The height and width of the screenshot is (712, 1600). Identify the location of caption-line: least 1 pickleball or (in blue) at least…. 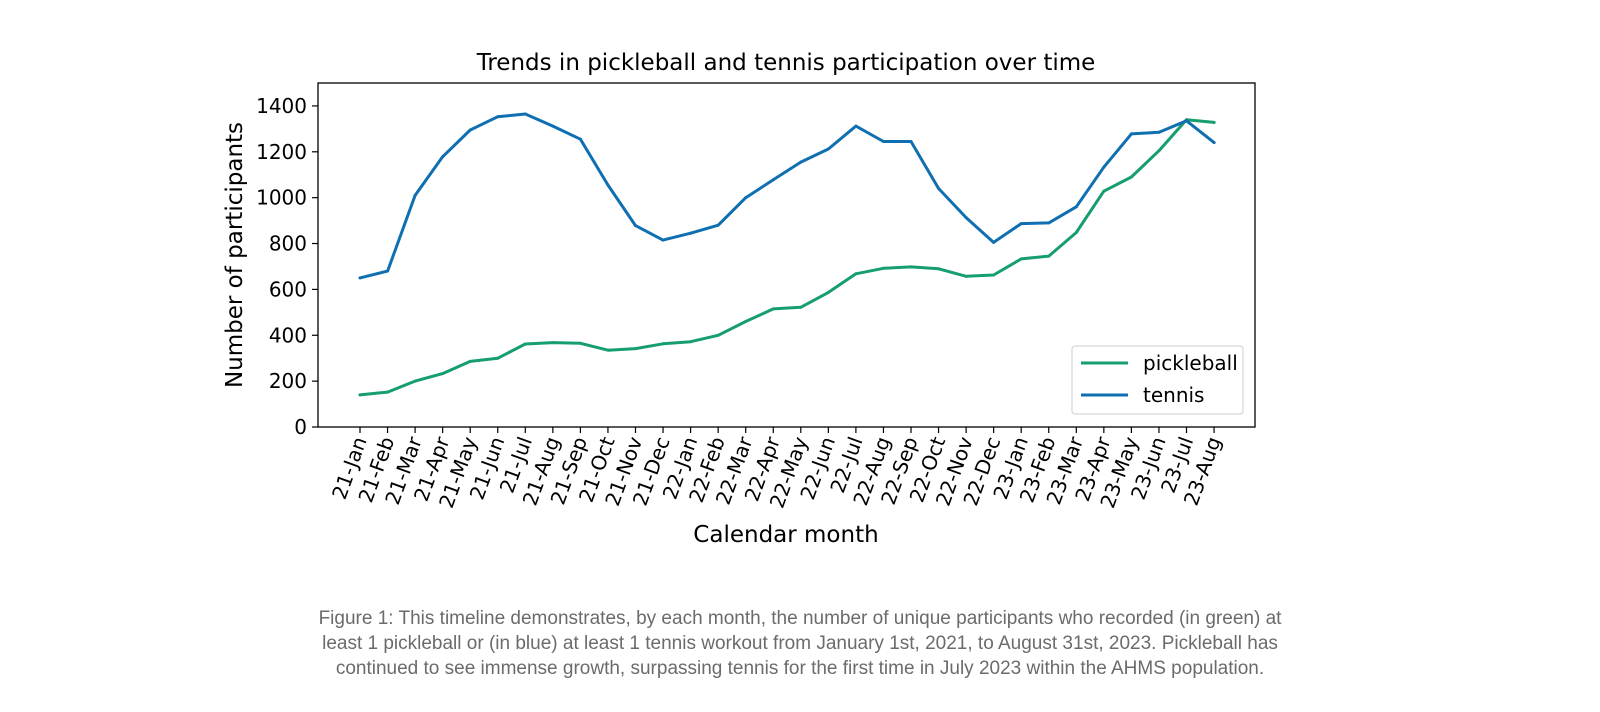
(800, 643).